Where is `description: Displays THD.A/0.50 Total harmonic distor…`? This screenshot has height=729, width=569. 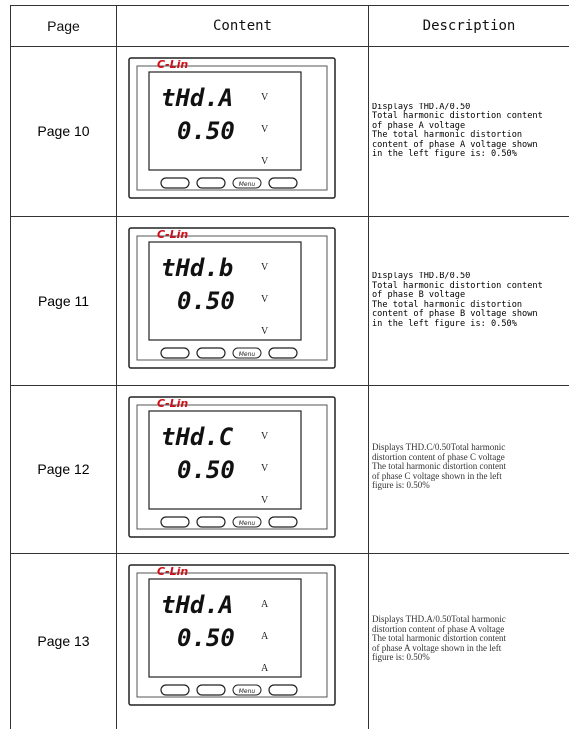
description: Displays THD.A/0.50 Total harmonic distor… is located at coordinates (470, 131).